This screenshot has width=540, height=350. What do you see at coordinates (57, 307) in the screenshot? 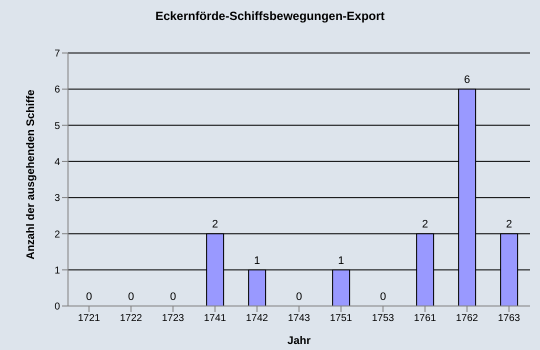
I see `y-tick-label: 0` at bounding box center [57, 307].